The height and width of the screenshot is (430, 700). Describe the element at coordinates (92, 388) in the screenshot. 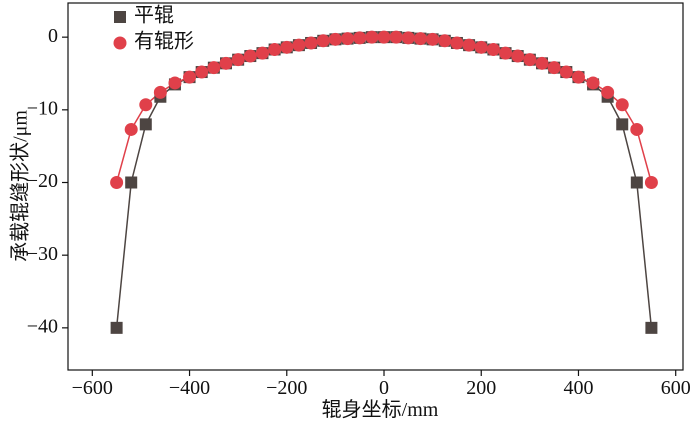

I see `x-tick-label: −600` at that location.